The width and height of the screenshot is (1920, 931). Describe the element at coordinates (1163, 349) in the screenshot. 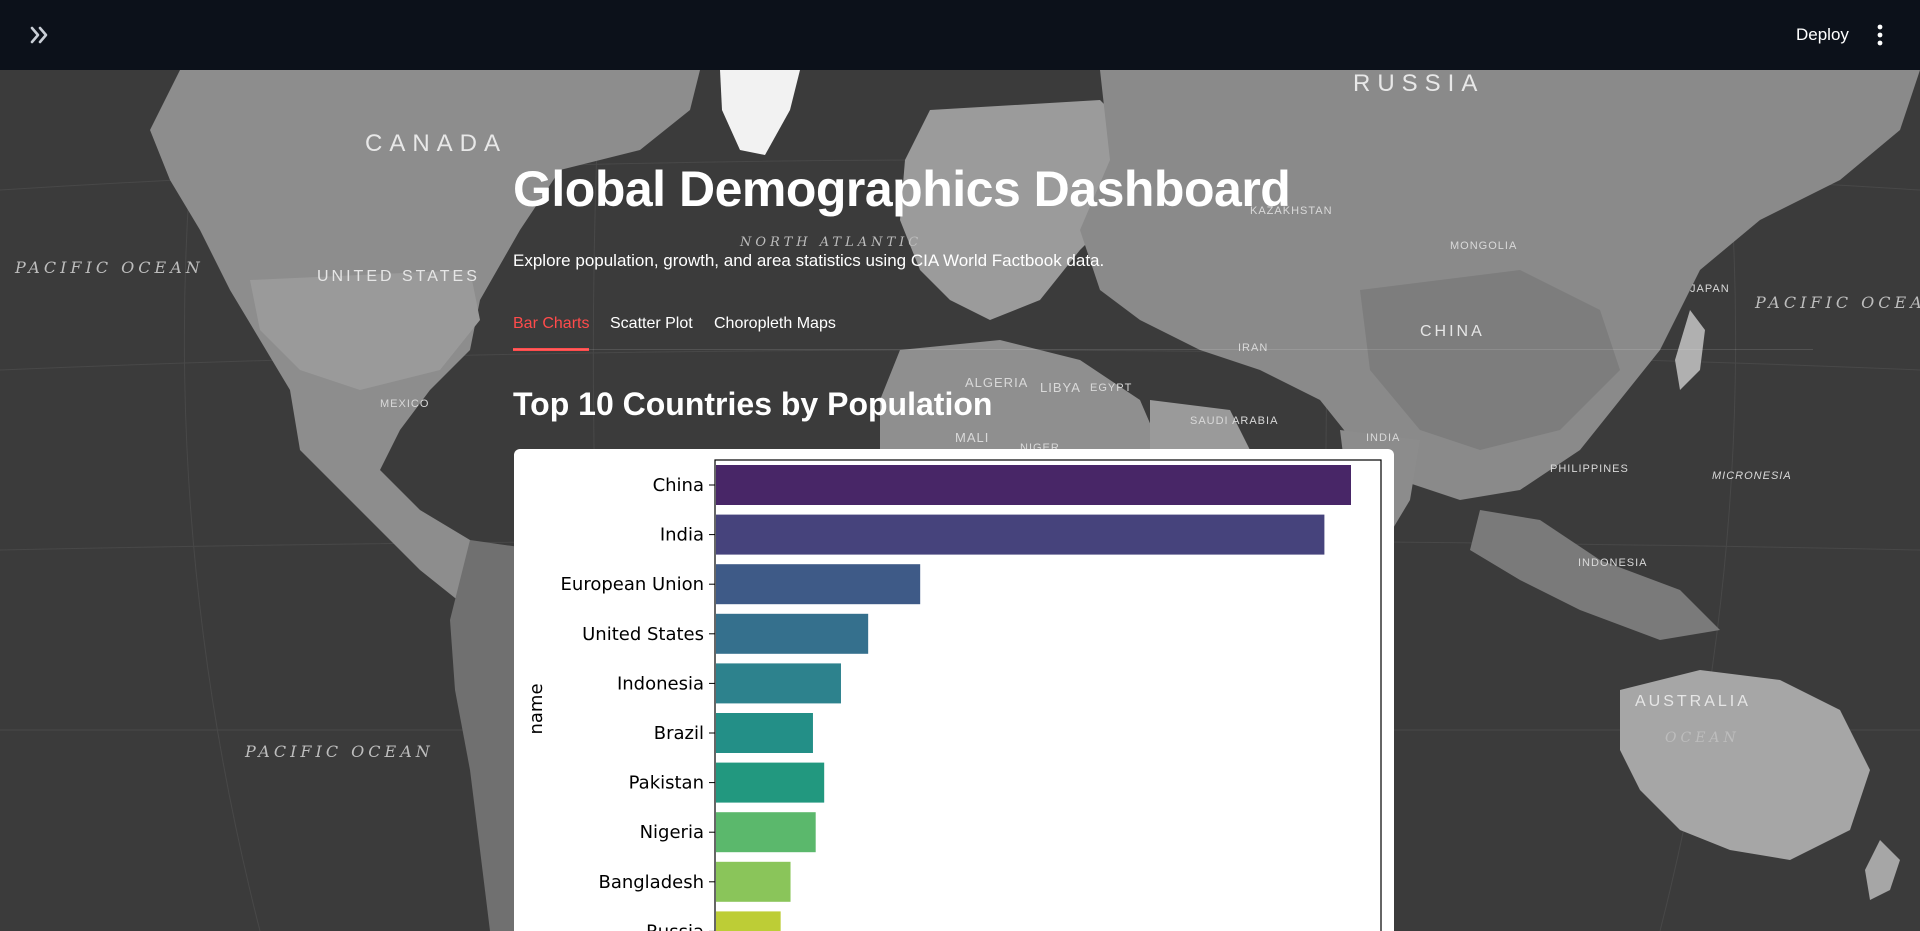

I see `tab-divider` at that location.